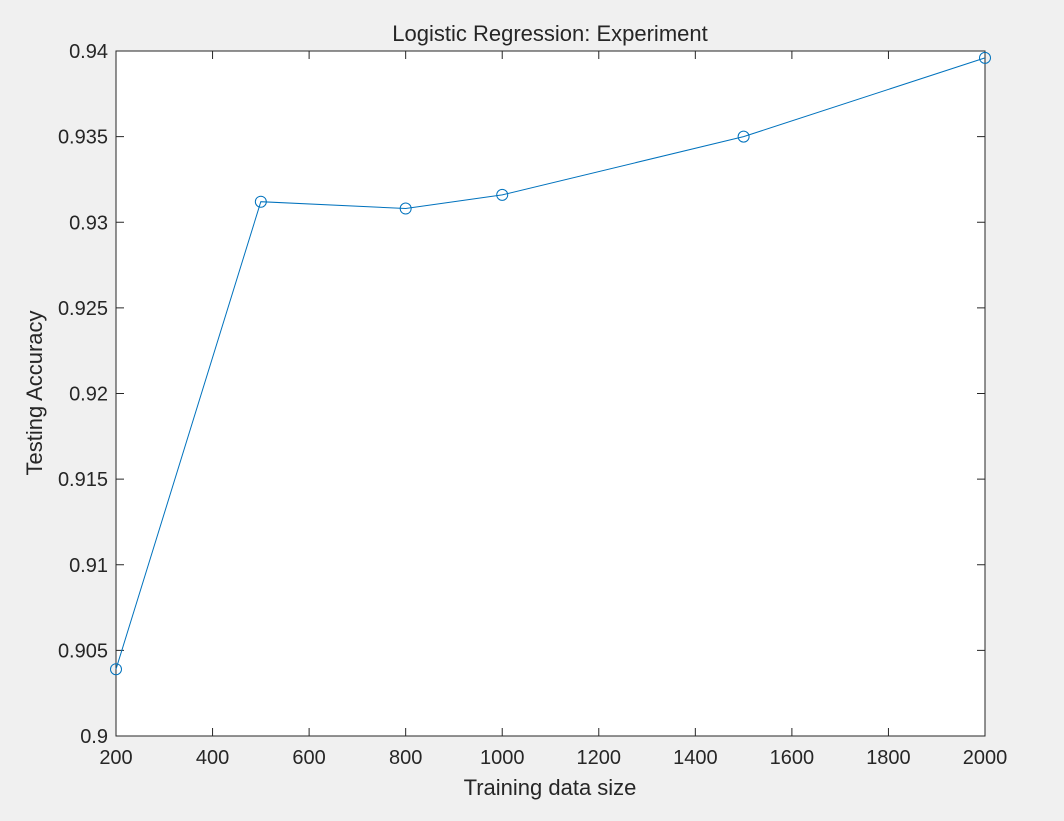 The height and width of the screenshot is (821, 1064). Describe the element at coordinates (83, 480) in the screenshot. I see `y-tick-label: 0.915` at that location.